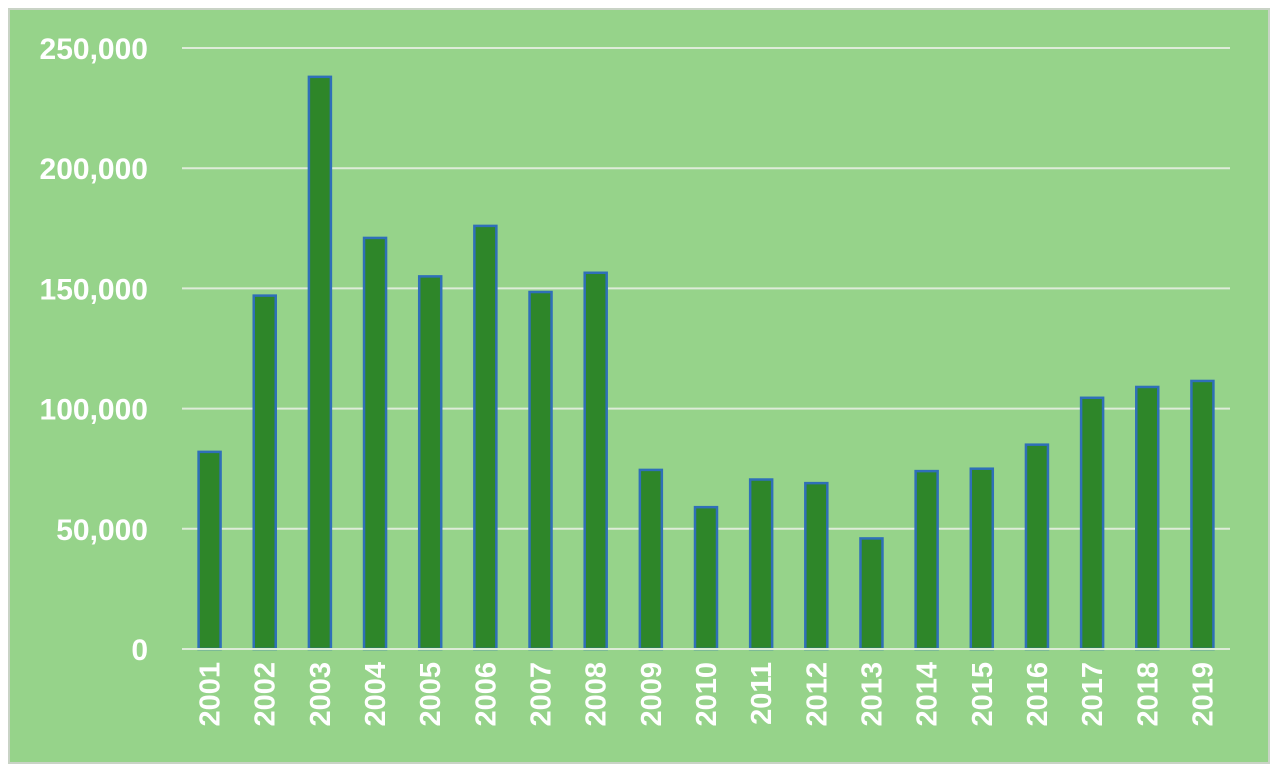  I want to click on bar-2008, so click(595, 461).